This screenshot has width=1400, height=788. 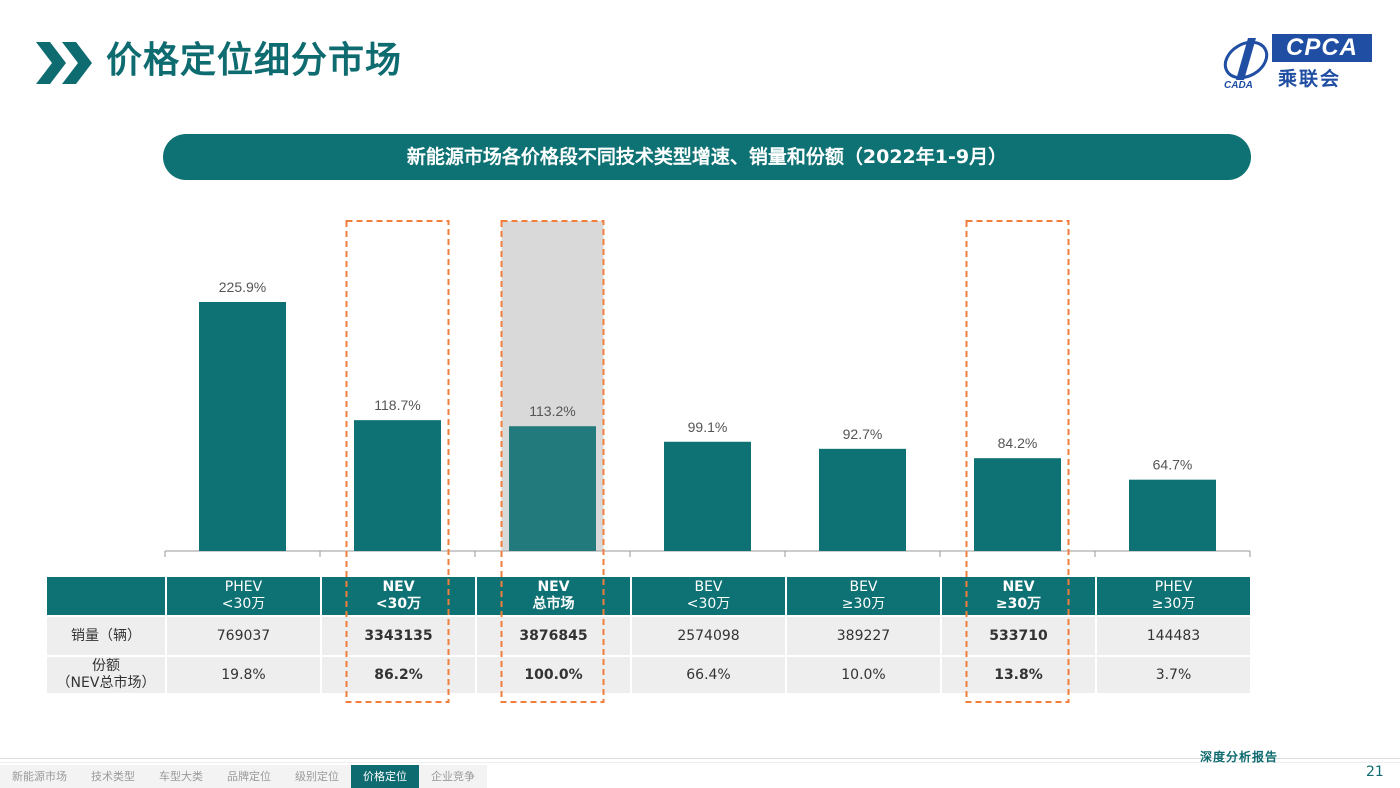 I want to click on logo-brand: CPCA, so click(x=1322, y=48).